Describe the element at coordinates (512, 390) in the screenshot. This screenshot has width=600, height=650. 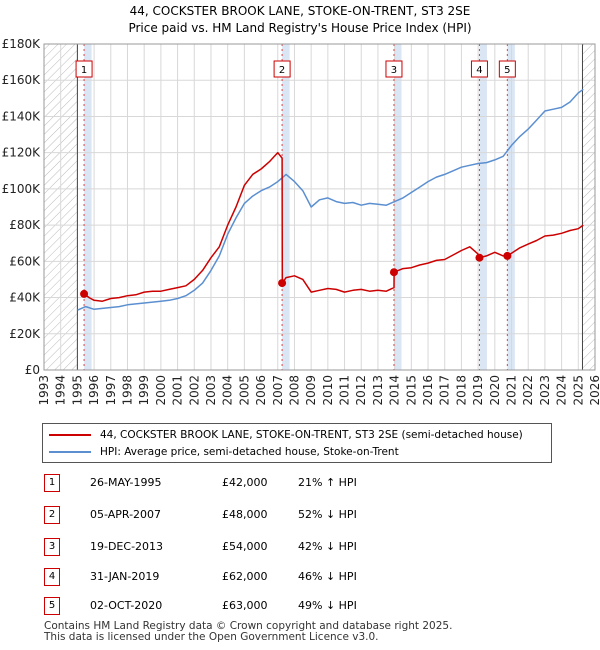
I see `x-tick-label: 2021` at that location.